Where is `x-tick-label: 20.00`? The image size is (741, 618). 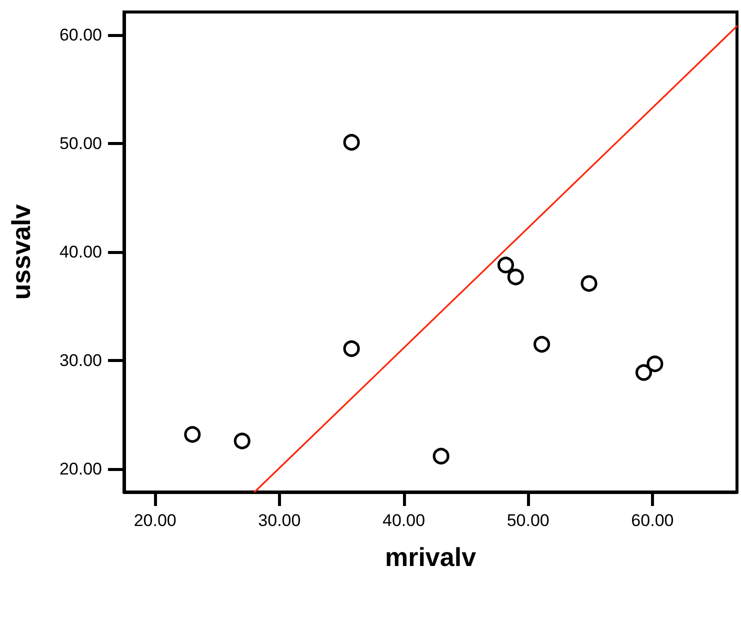 x-tick-label: 20.00 is located at coordinates (155, 520).